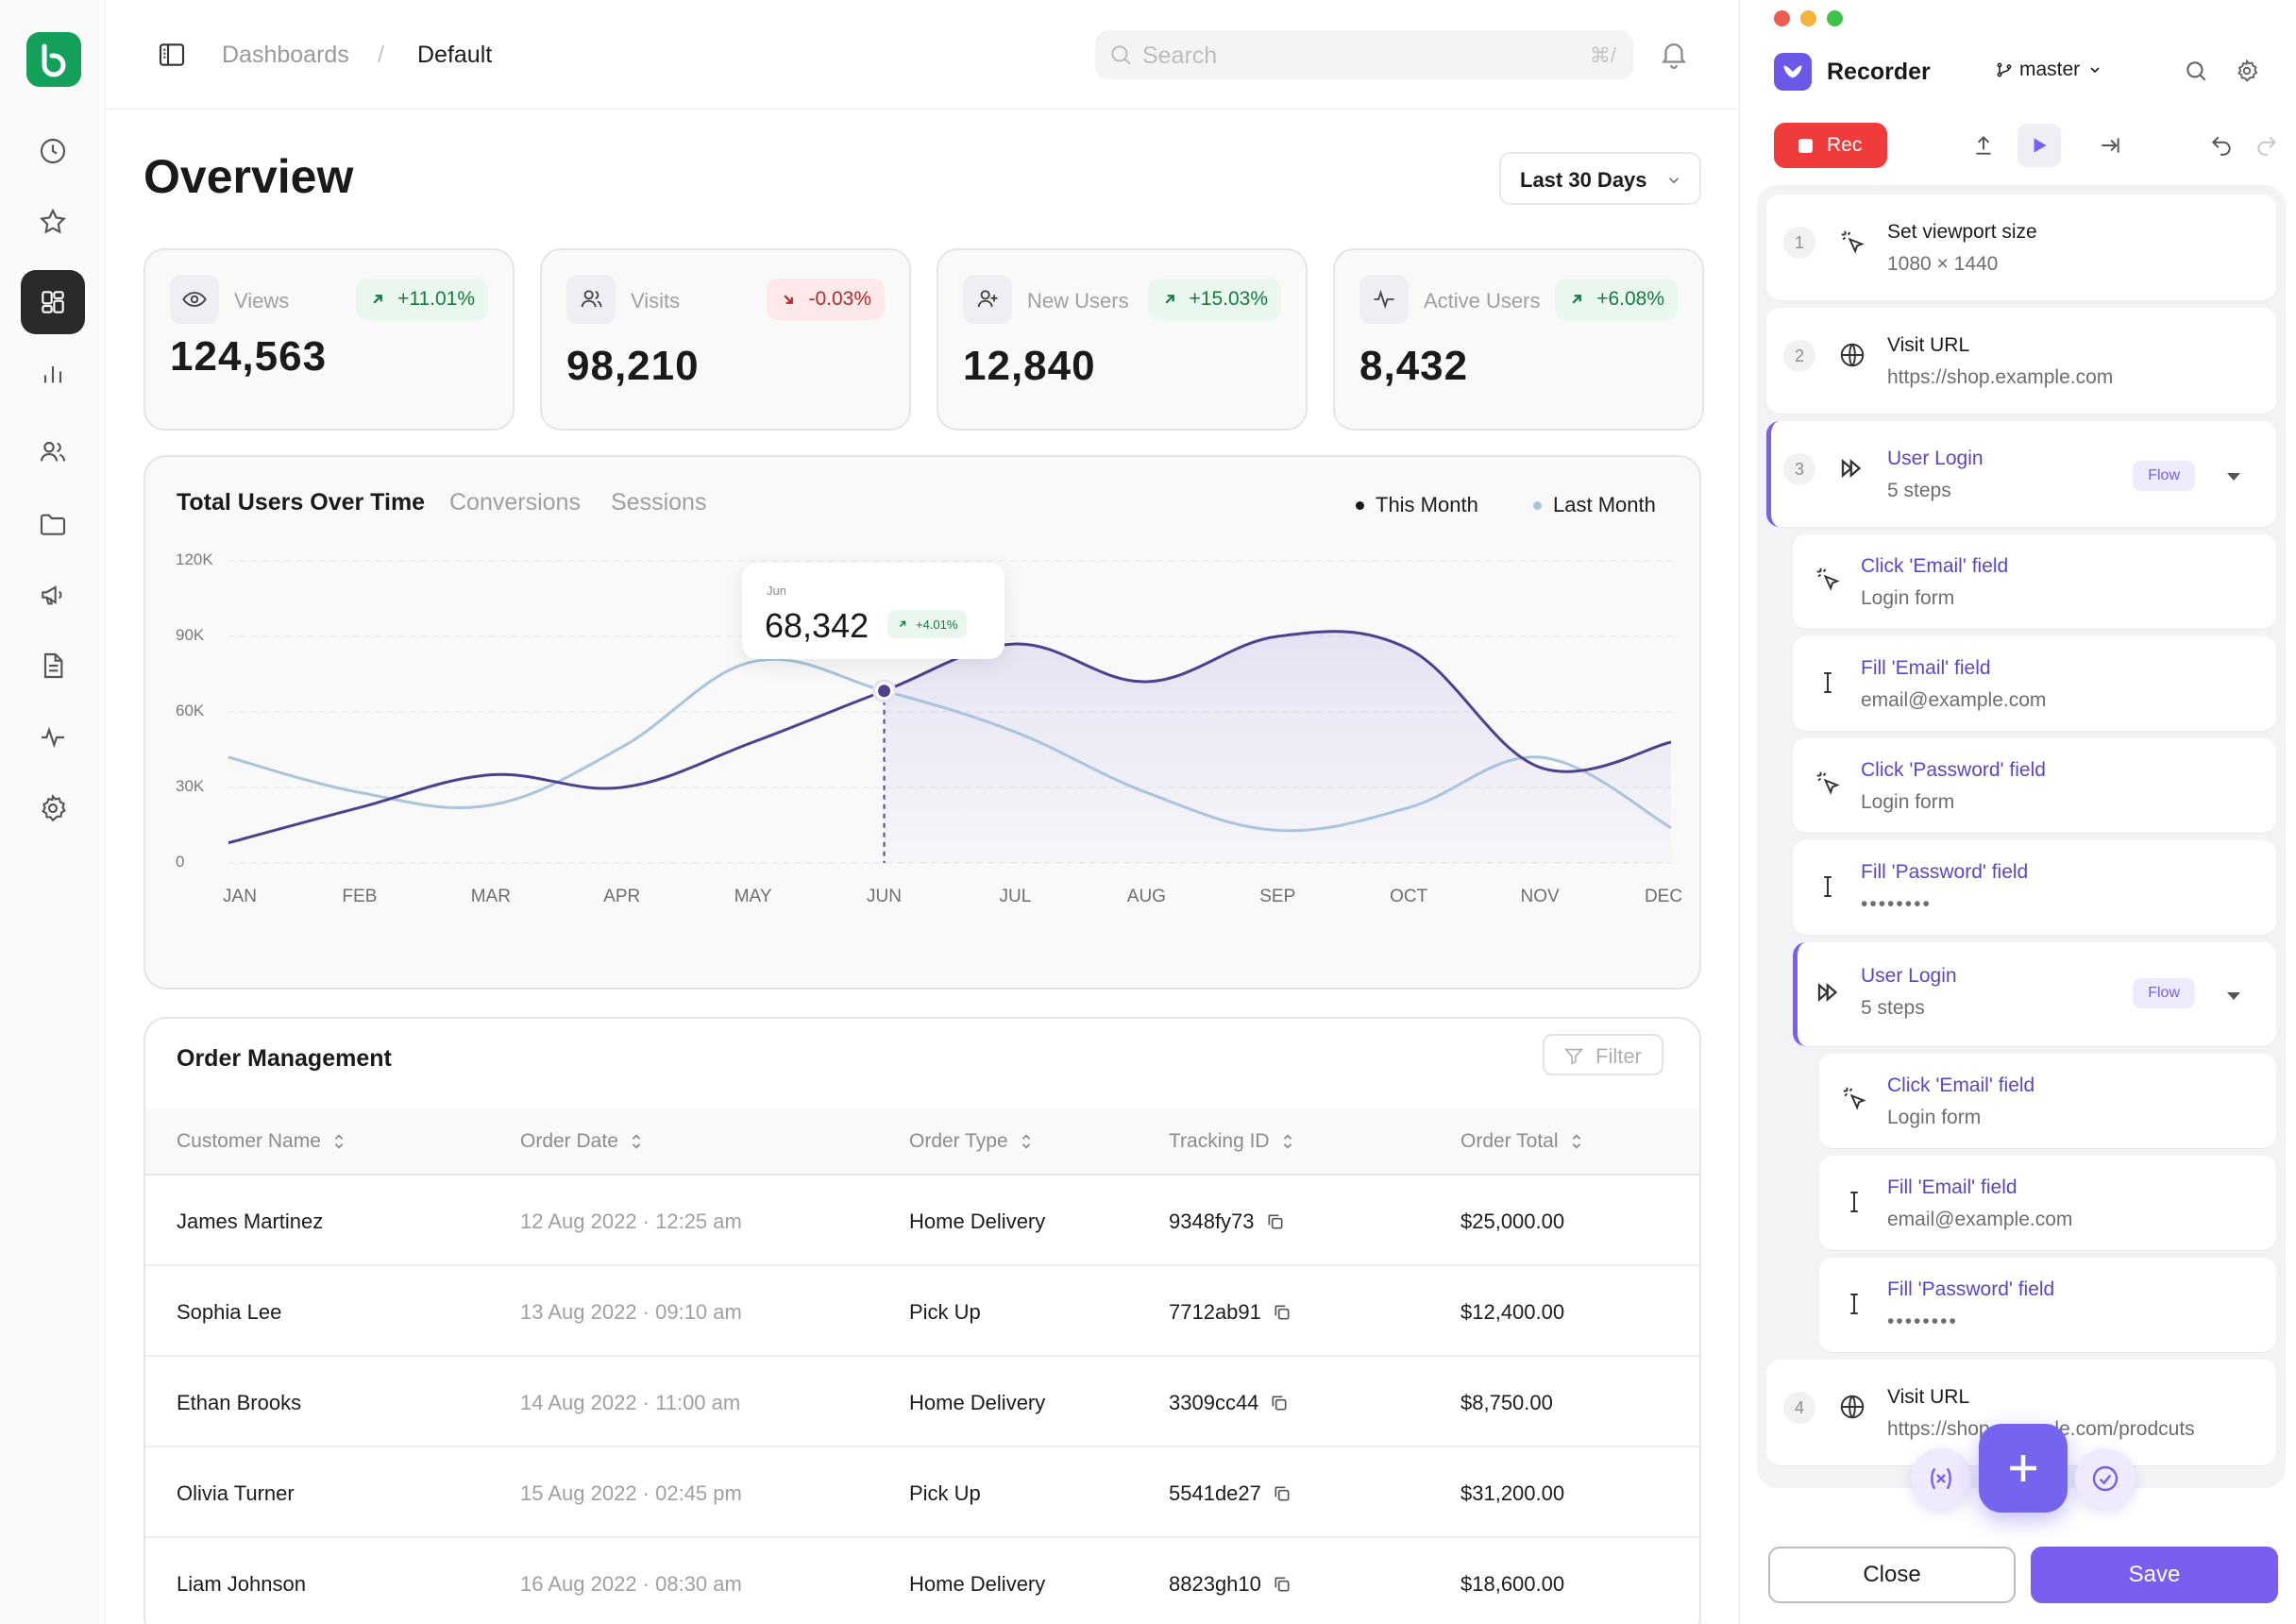  Describe the element at coordinates (2034, 785) in the screenshot. I see `step-click-password: Click 'Password' field Login form` at that location.